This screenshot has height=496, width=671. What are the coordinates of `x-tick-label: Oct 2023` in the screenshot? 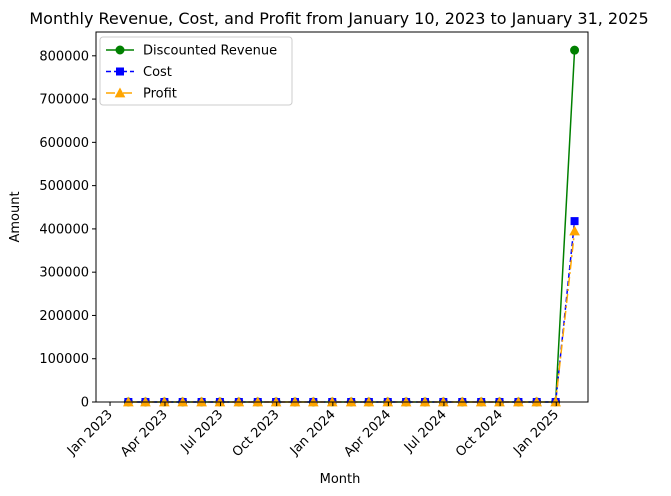 It's located at (256, 433).